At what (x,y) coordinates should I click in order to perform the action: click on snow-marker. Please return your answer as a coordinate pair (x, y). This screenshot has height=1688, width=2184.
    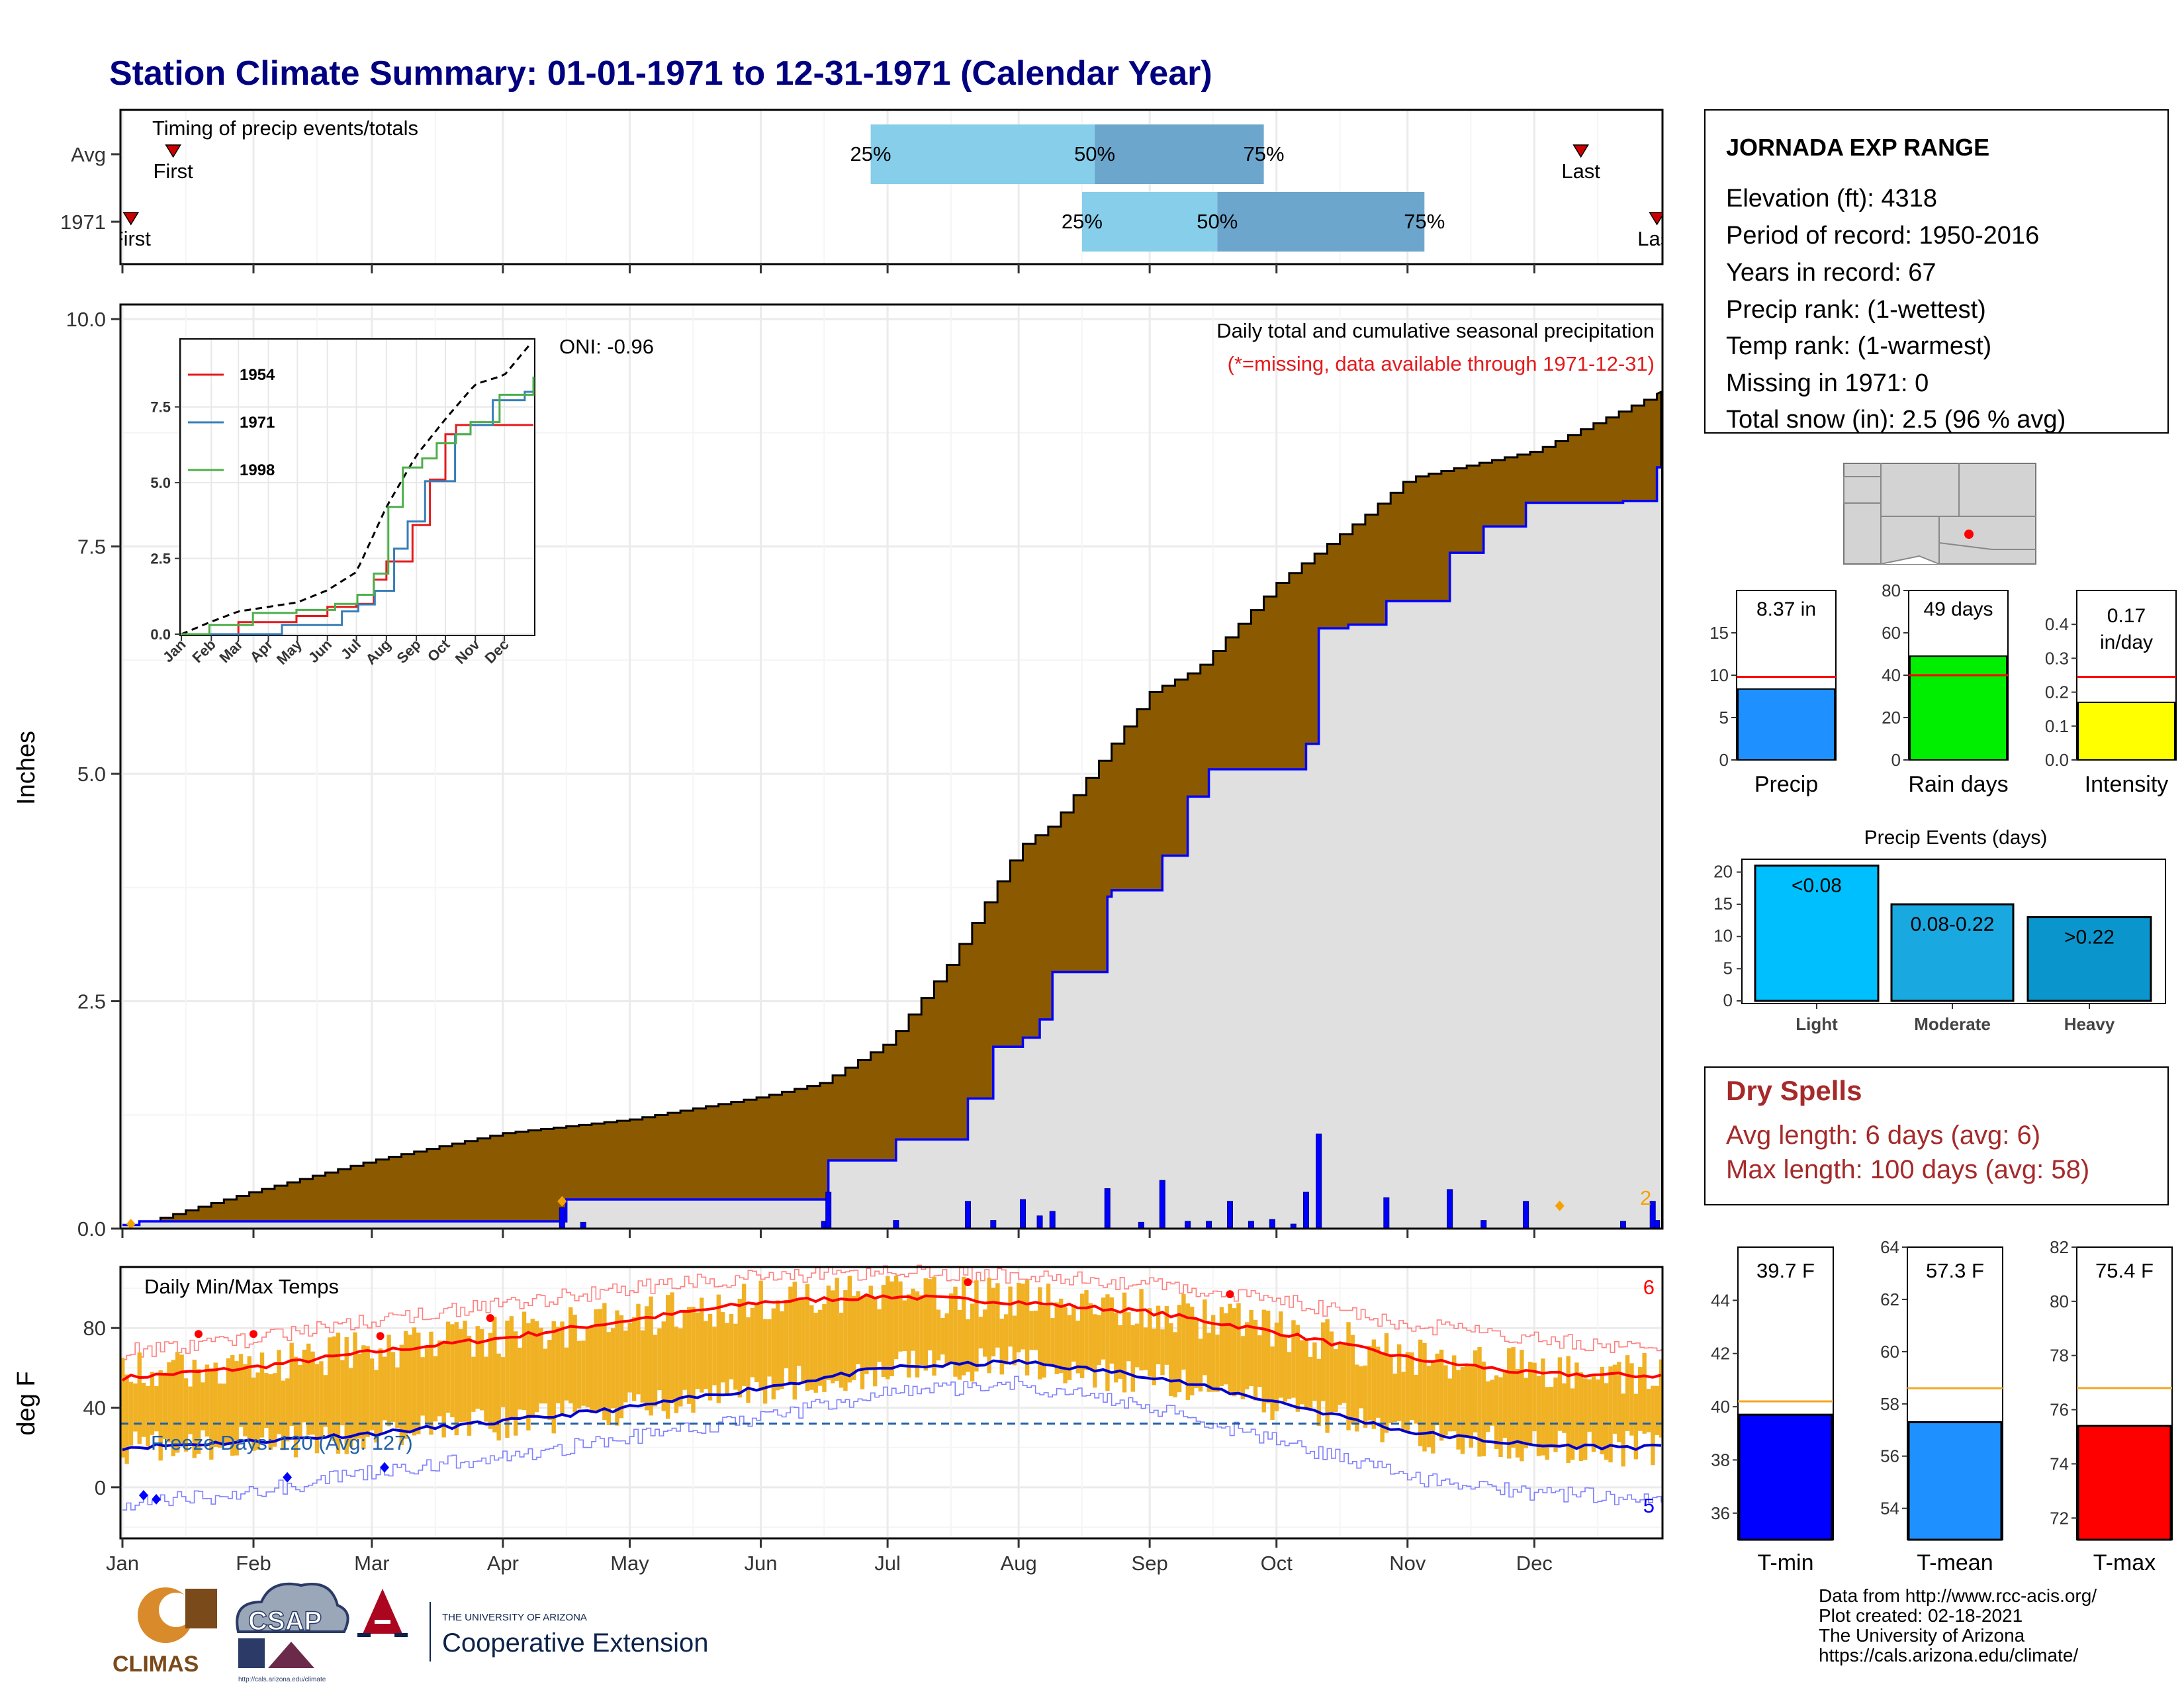
    Looking at the image, I should click on (131, 1224).